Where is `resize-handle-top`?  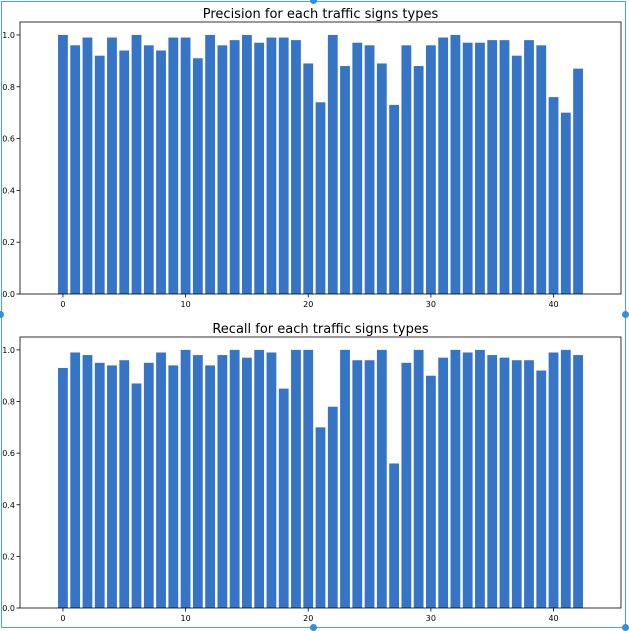 resize-handle-top is located at coordinates (313, 2).